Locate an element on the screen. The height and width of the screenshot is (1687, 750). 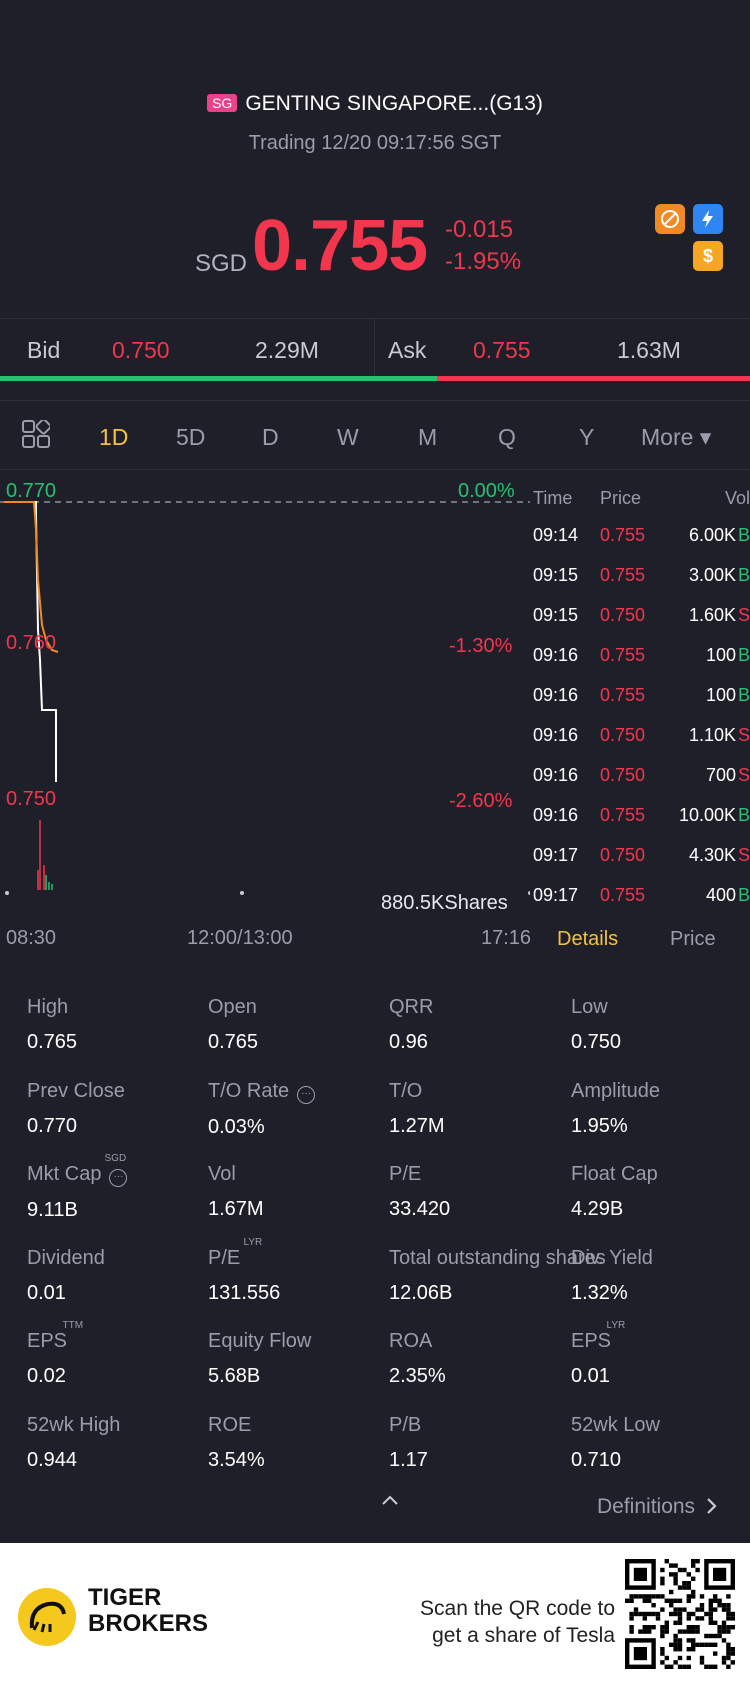
stat-item: High 0.765 is located at coordinates (117, 1025).